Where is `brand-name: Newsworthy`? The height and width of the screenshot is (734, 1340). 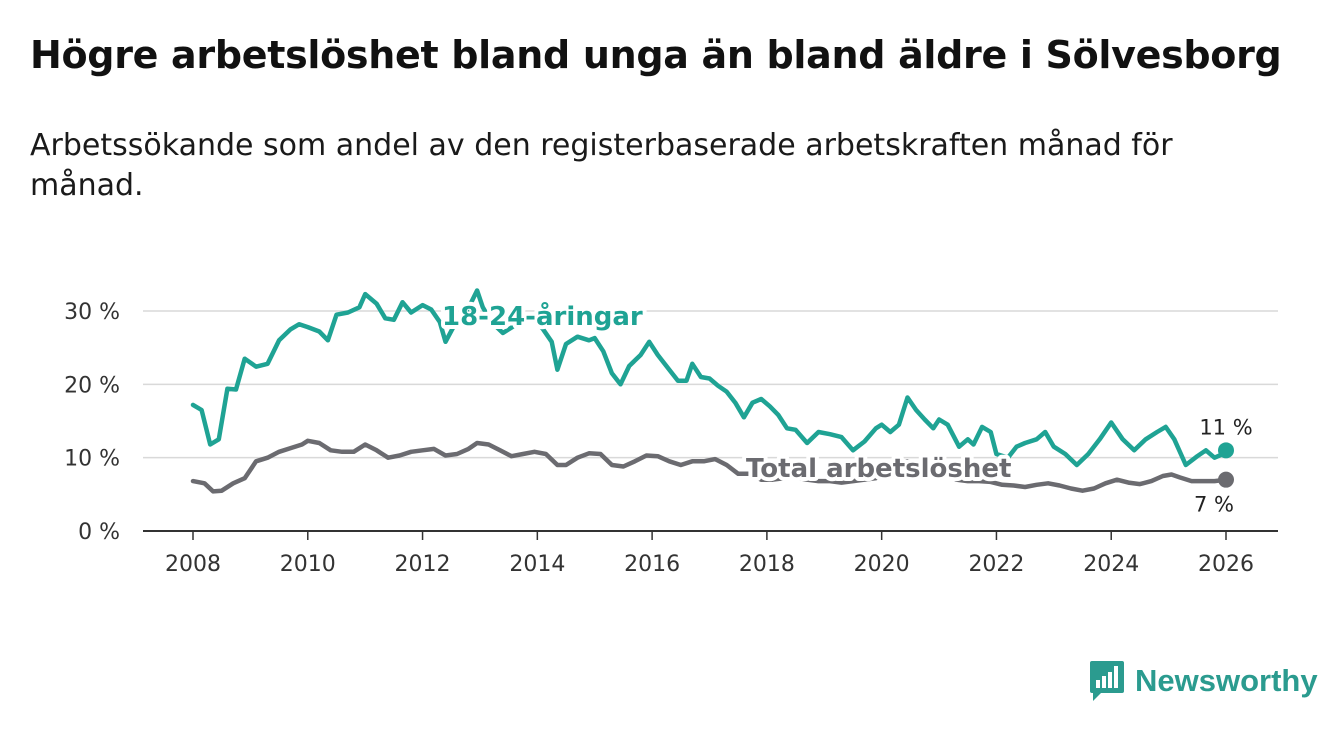 brand-name: Newsworthy is located at coordinates (1226, 680).